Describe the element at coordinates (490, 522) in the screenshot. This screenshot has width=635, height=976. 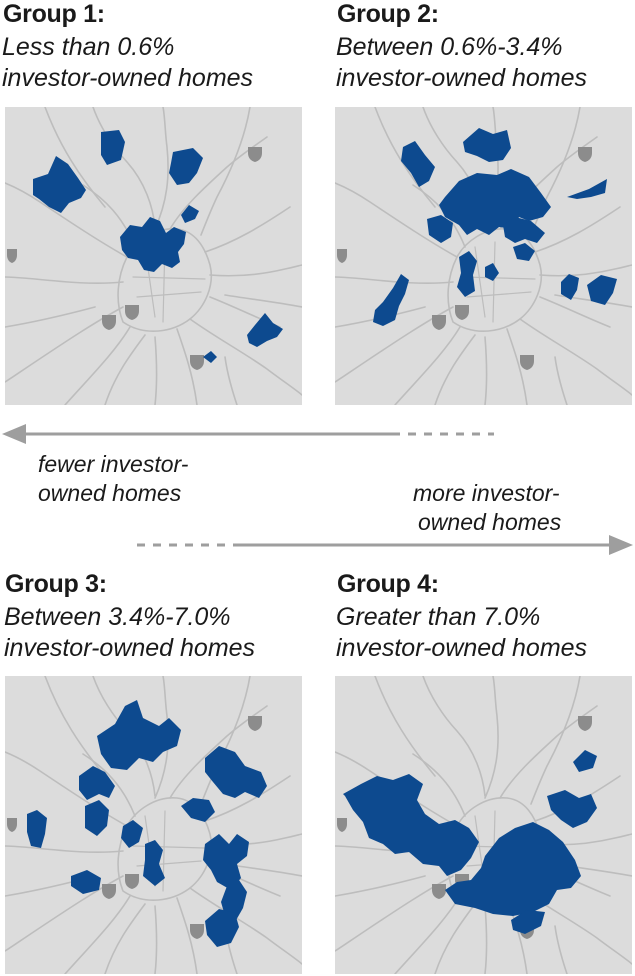
I see `more-caption-line-2: owned homes` at that location.